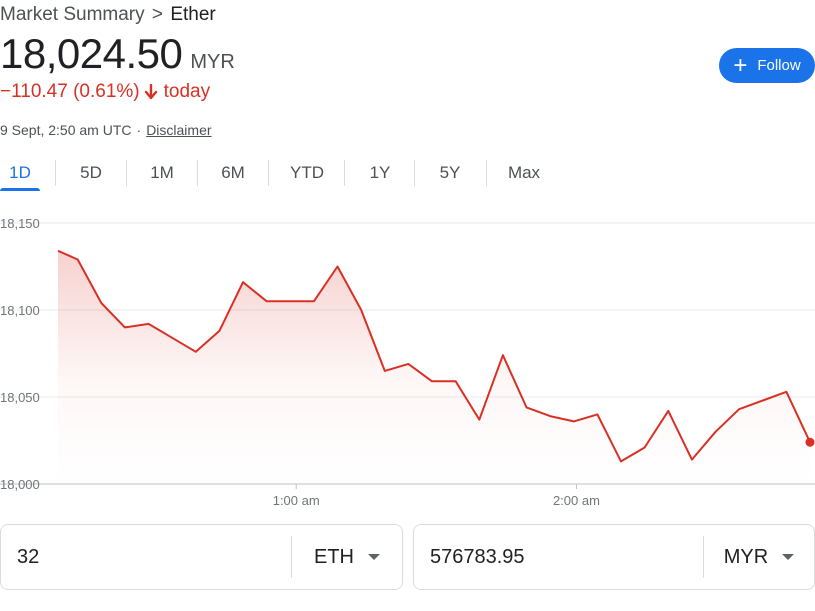 Image resolution: width=815 pixels, height=611 pixels. Describe the element at coordinates (20, 223) in the screenshot. I see `y-tick-label: 18,150` at that location.